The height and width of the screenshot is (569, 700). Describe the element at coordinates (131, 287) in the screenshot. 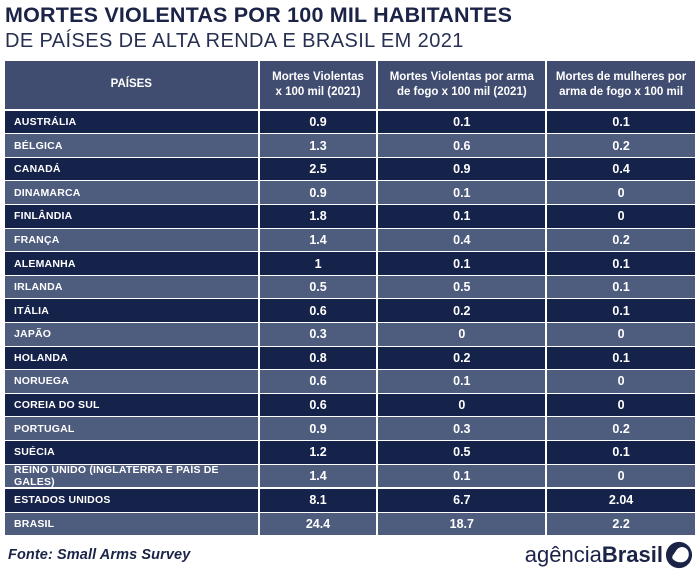

I see `cell-country: IRLANDA` at that location.